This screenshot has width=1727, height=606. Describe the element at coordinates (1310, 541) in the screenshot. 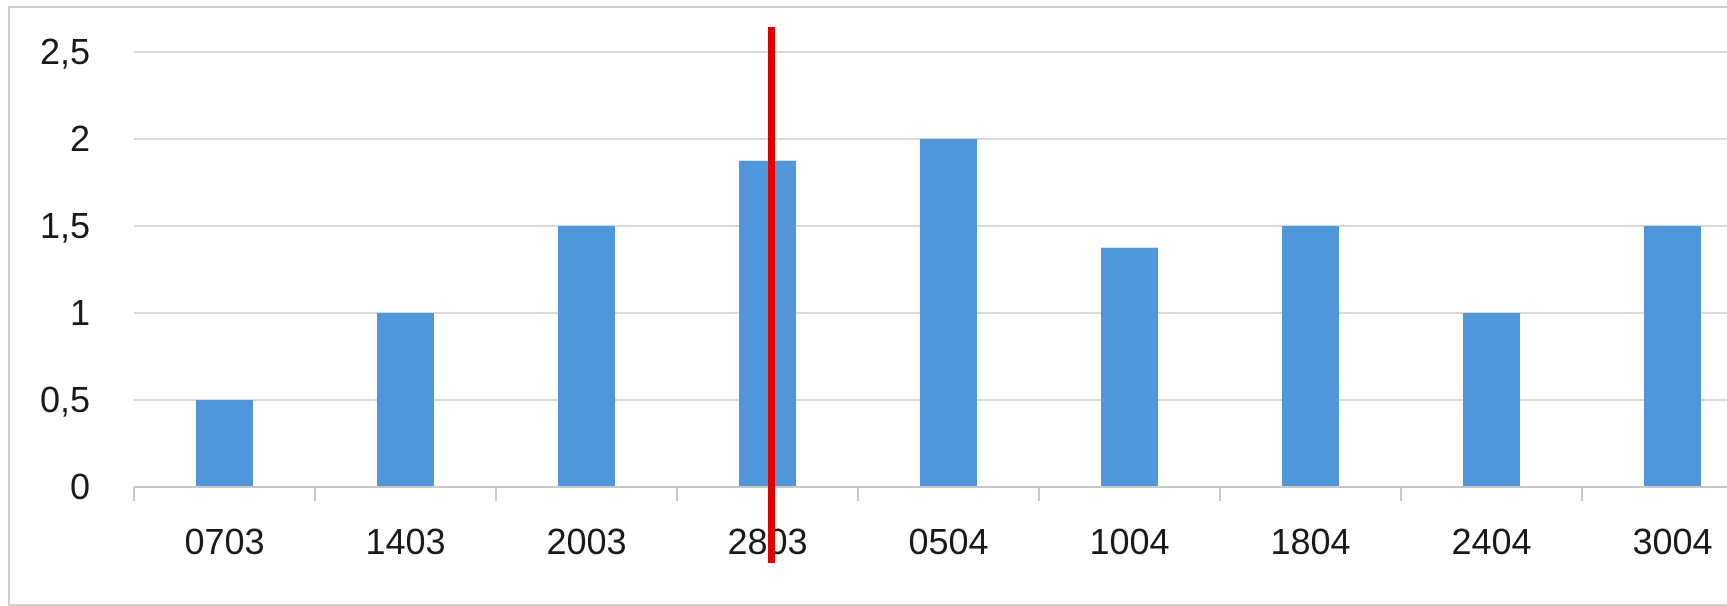

I see `x-tick-label: 1804` at that location.